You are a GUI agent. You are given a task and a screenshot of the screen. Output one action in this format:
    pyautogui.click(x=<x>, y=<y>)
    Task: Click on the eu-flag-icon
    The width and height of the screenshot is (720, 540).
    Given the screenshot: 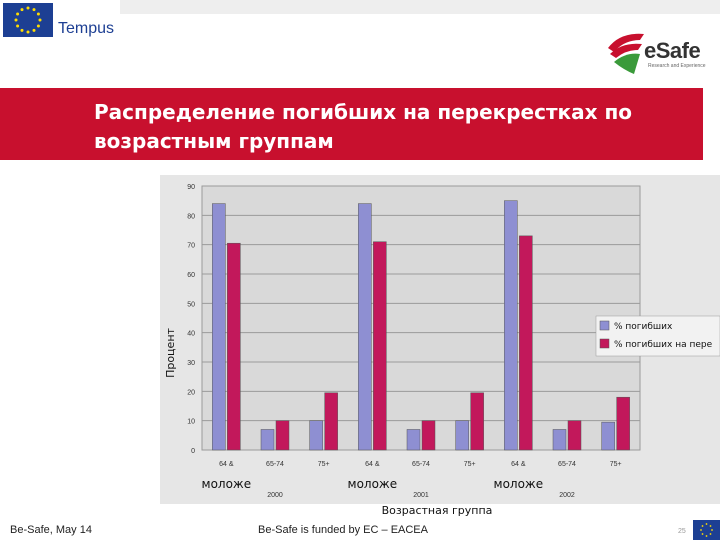 What is the action you would take?
    pyautogui.click(x=28, y=20)
    